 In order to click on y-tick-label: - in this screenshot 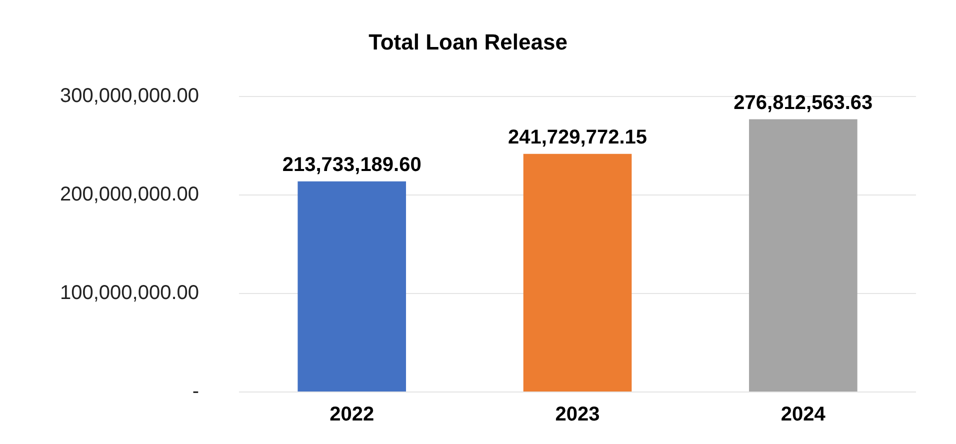, I will do `click(196, 391)`.